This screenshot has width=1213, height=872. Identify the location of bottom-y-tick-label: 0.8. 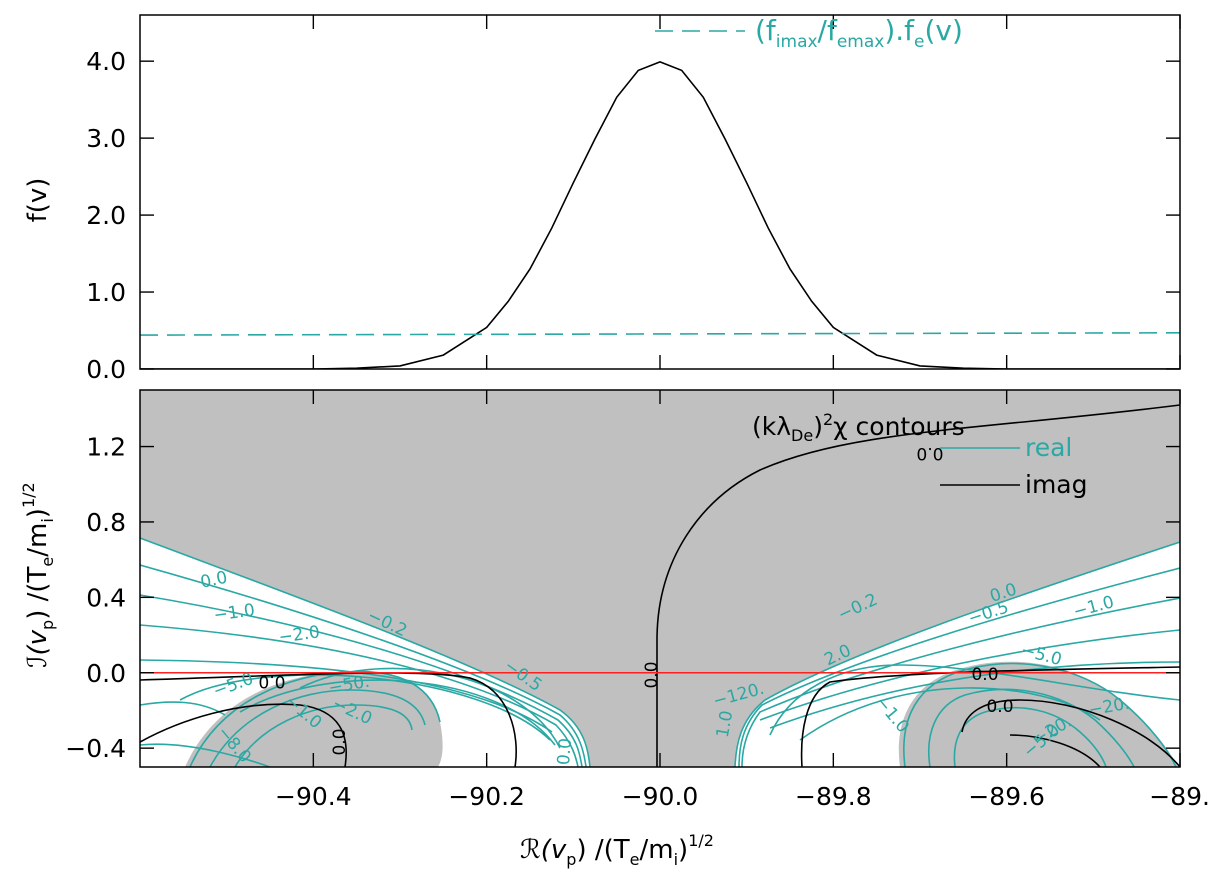
(106, 522).